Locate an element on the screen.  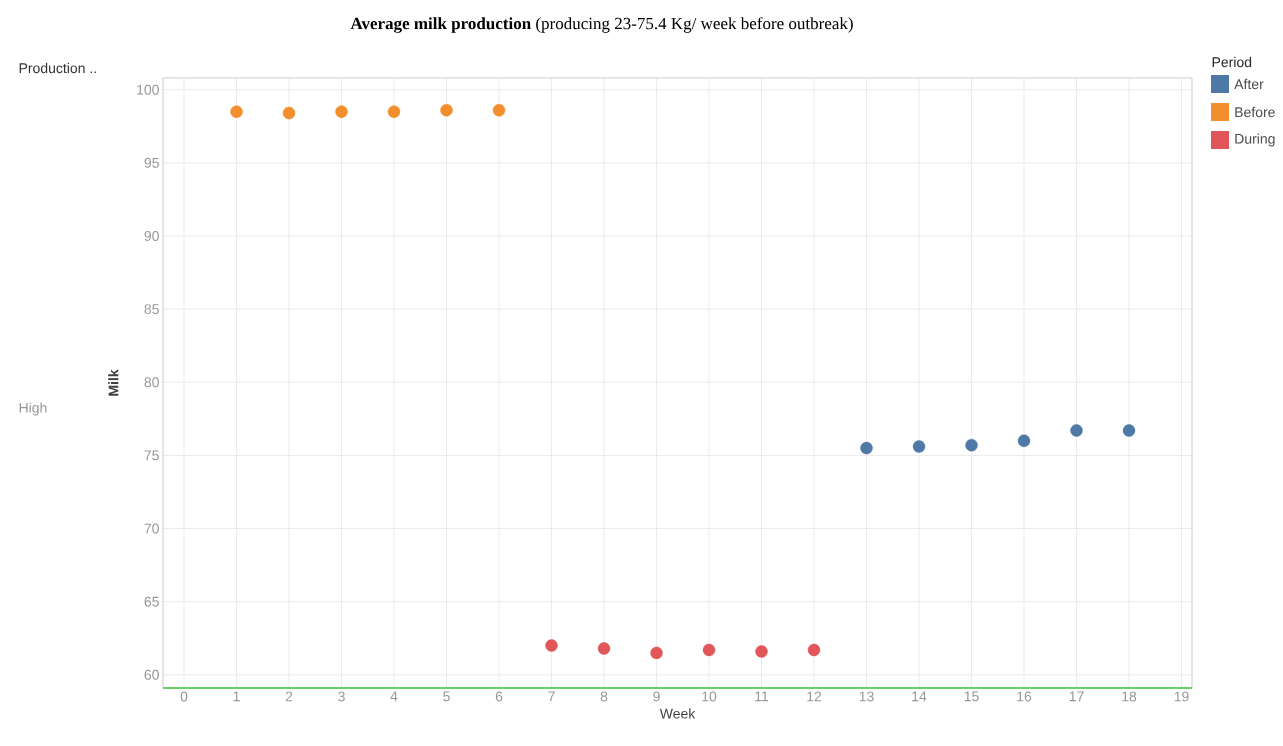
x-tick-label: 9 is located at coordinates (656, 696).